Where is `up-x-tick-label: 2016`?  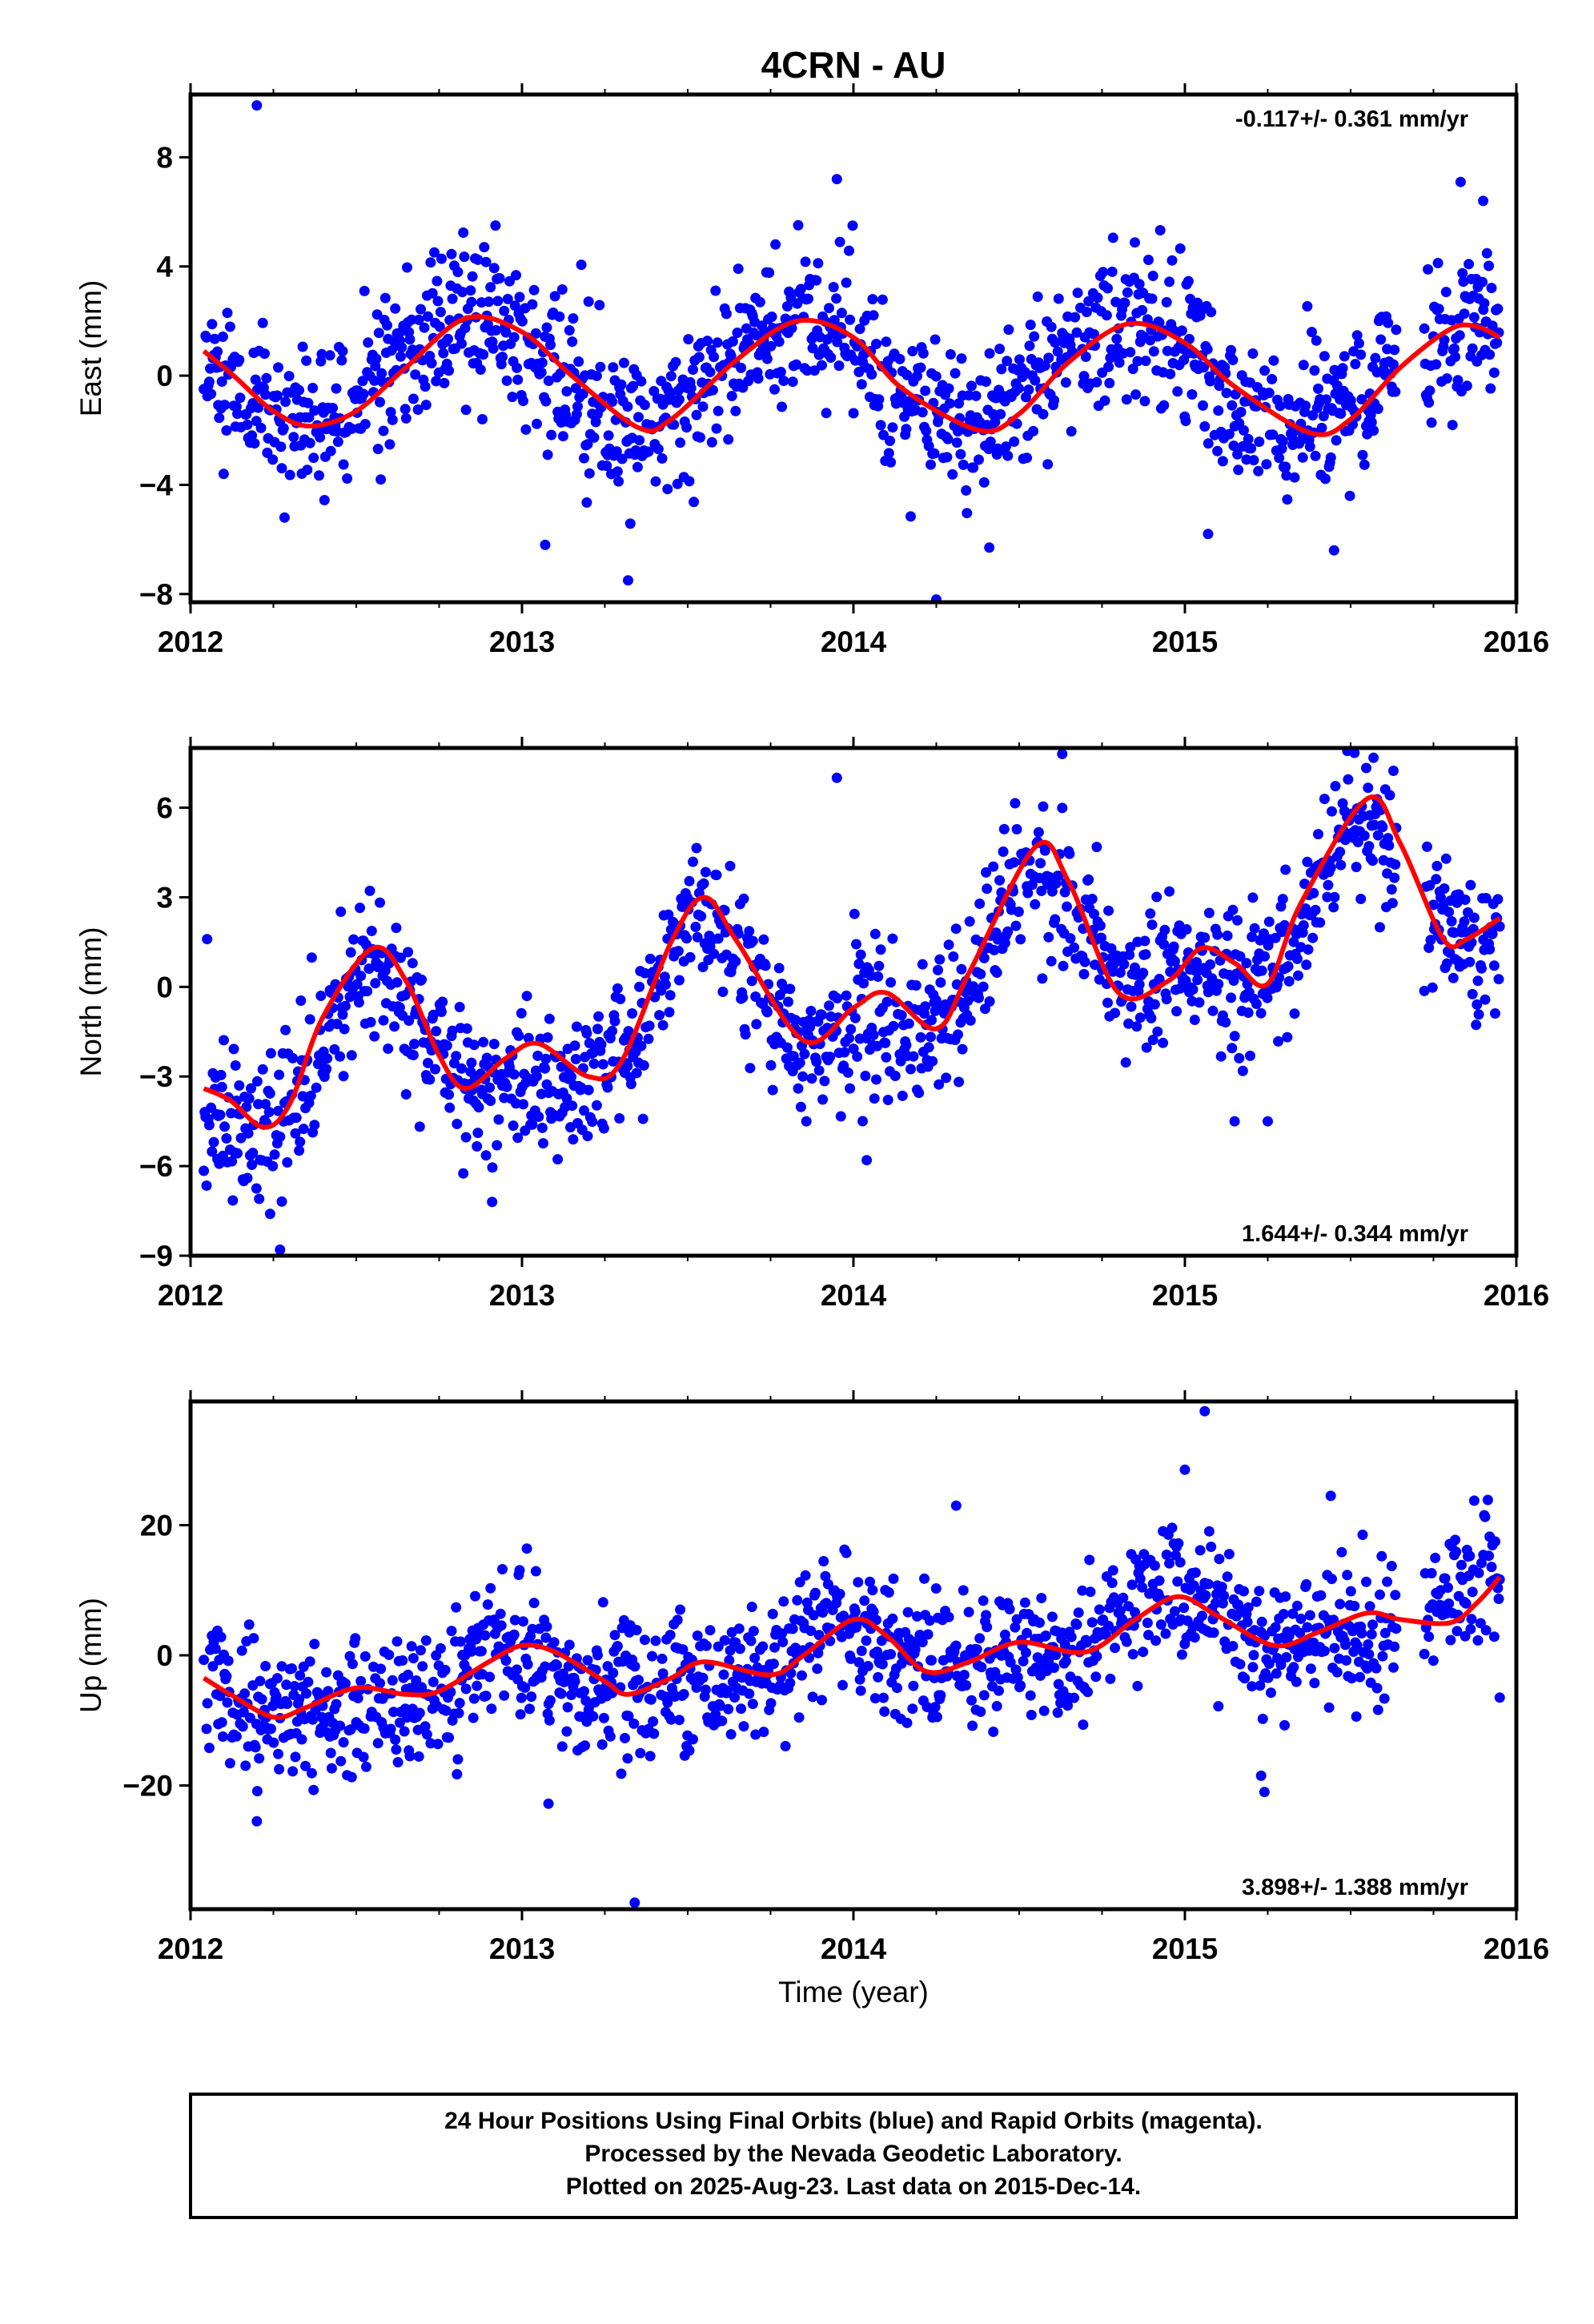
up-x-tick-label: 2016 is located at coordinates (1516, 1949).